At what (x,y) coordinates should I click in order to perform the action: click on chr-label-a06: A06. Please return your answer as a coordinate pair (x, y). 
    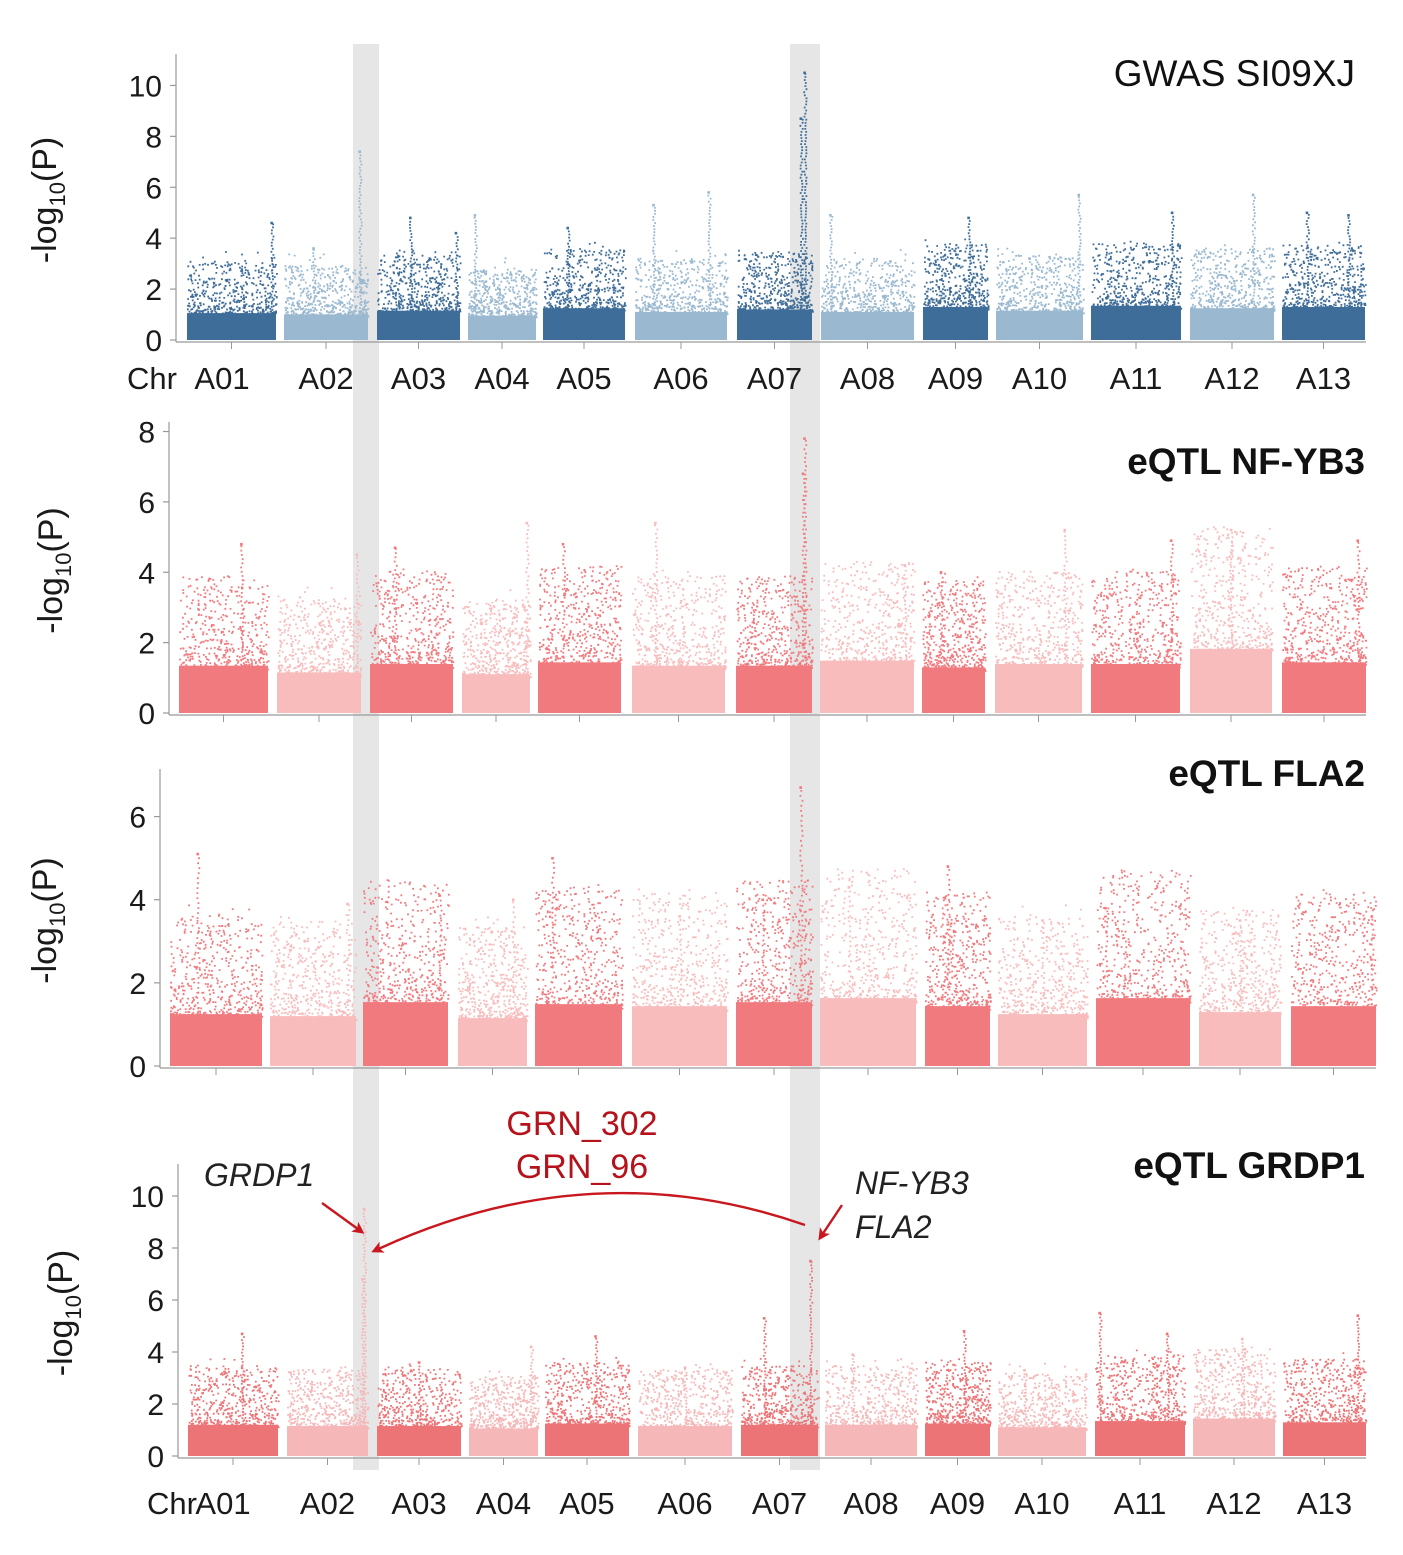
    Looking at the image, I should click on (680, 378).